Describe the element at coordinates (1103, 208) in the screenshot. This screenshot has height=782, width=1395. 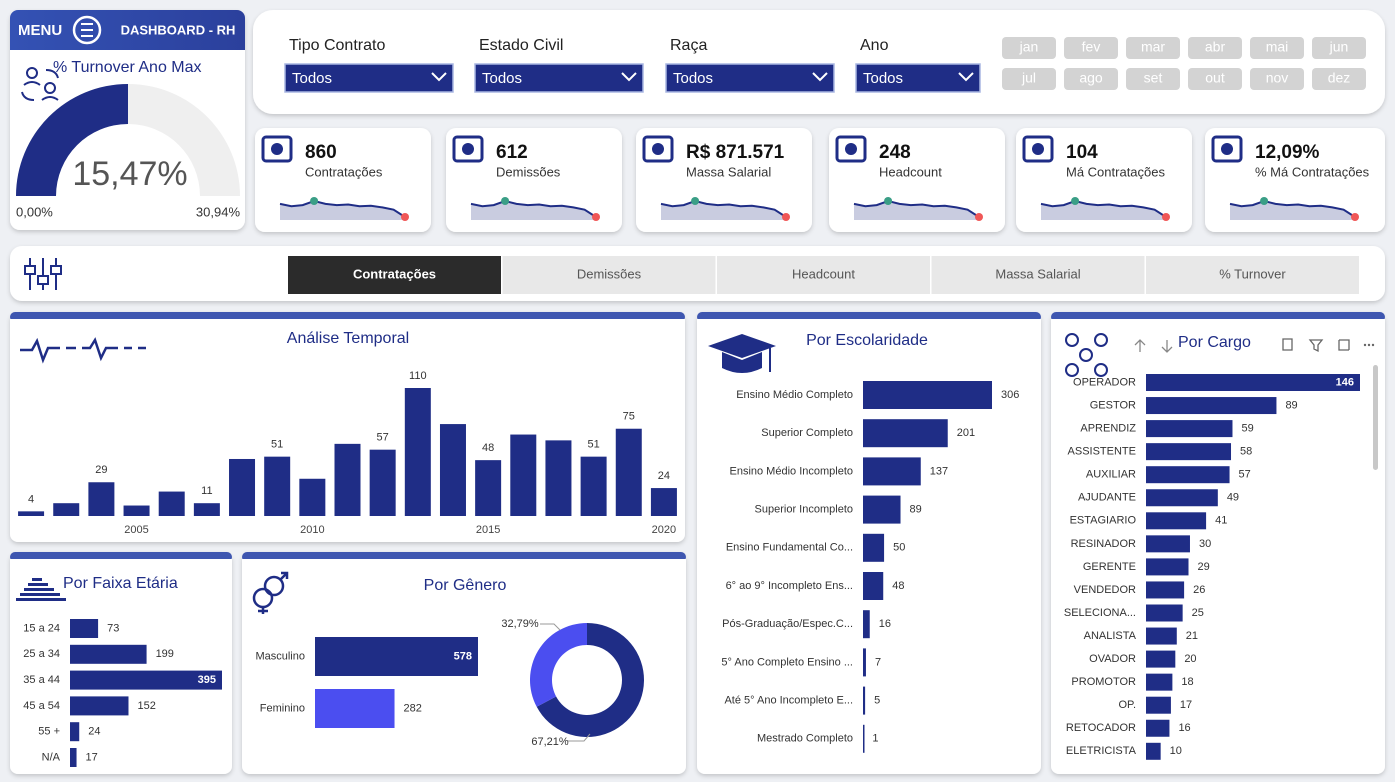
I see `sparkline` at that location.